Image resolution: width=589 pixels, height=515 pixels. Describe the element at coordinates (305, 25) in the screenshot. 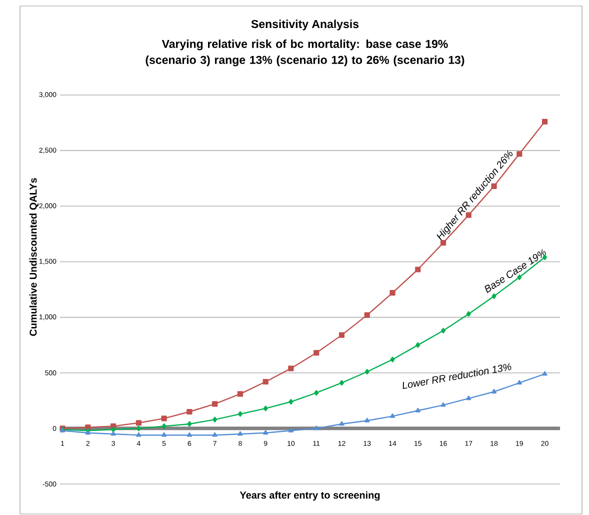

I see `chart-title: Sensitivity Analysis` at that location.